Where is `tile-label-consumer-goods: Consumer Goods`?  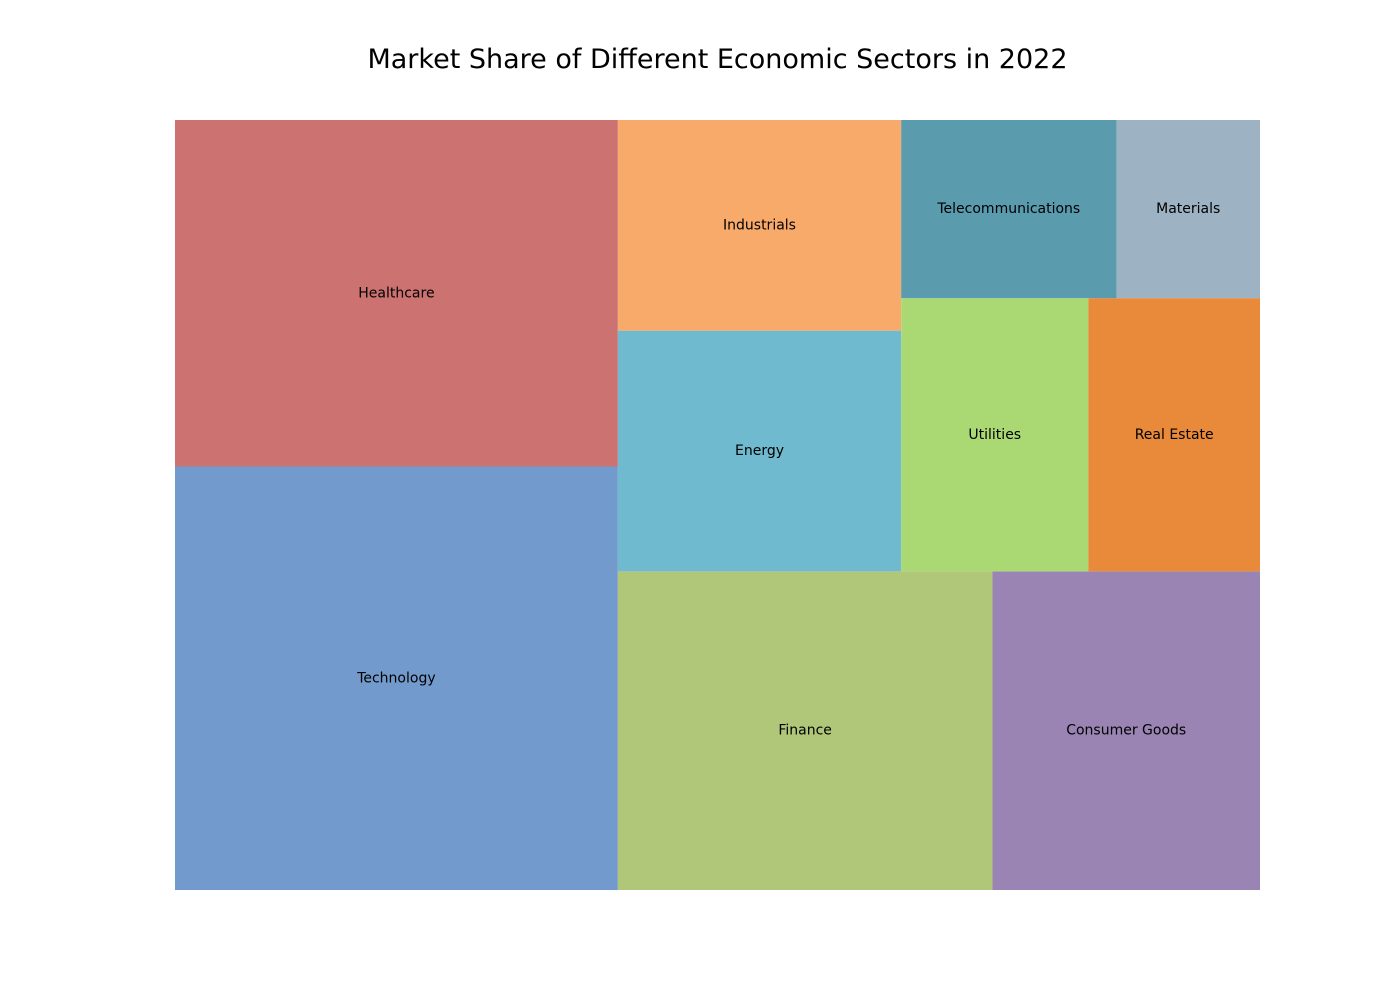
tile-label-consumer-goods: Consumer Goods is located at coordinates (1126, 731).